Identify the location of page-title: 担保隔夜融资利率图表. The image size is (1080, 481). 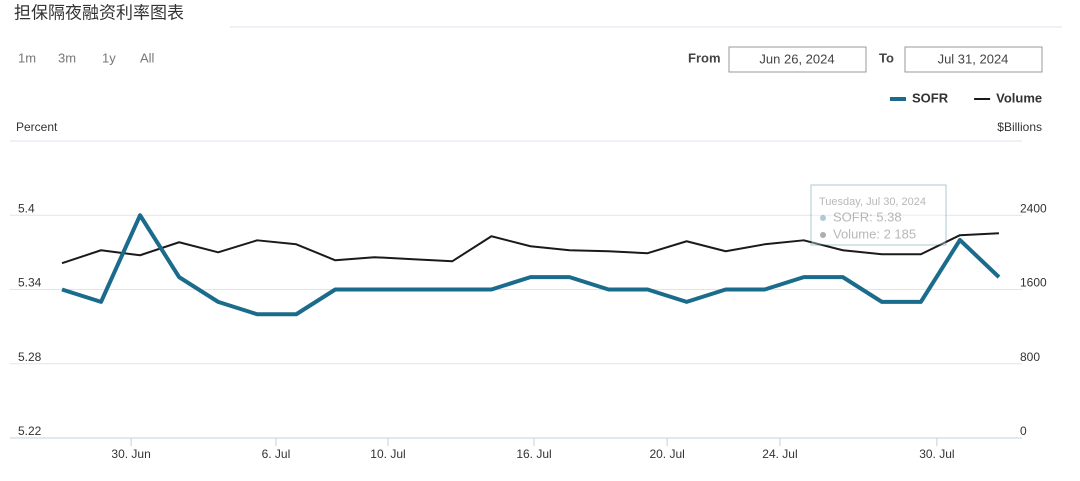
(99, 12).